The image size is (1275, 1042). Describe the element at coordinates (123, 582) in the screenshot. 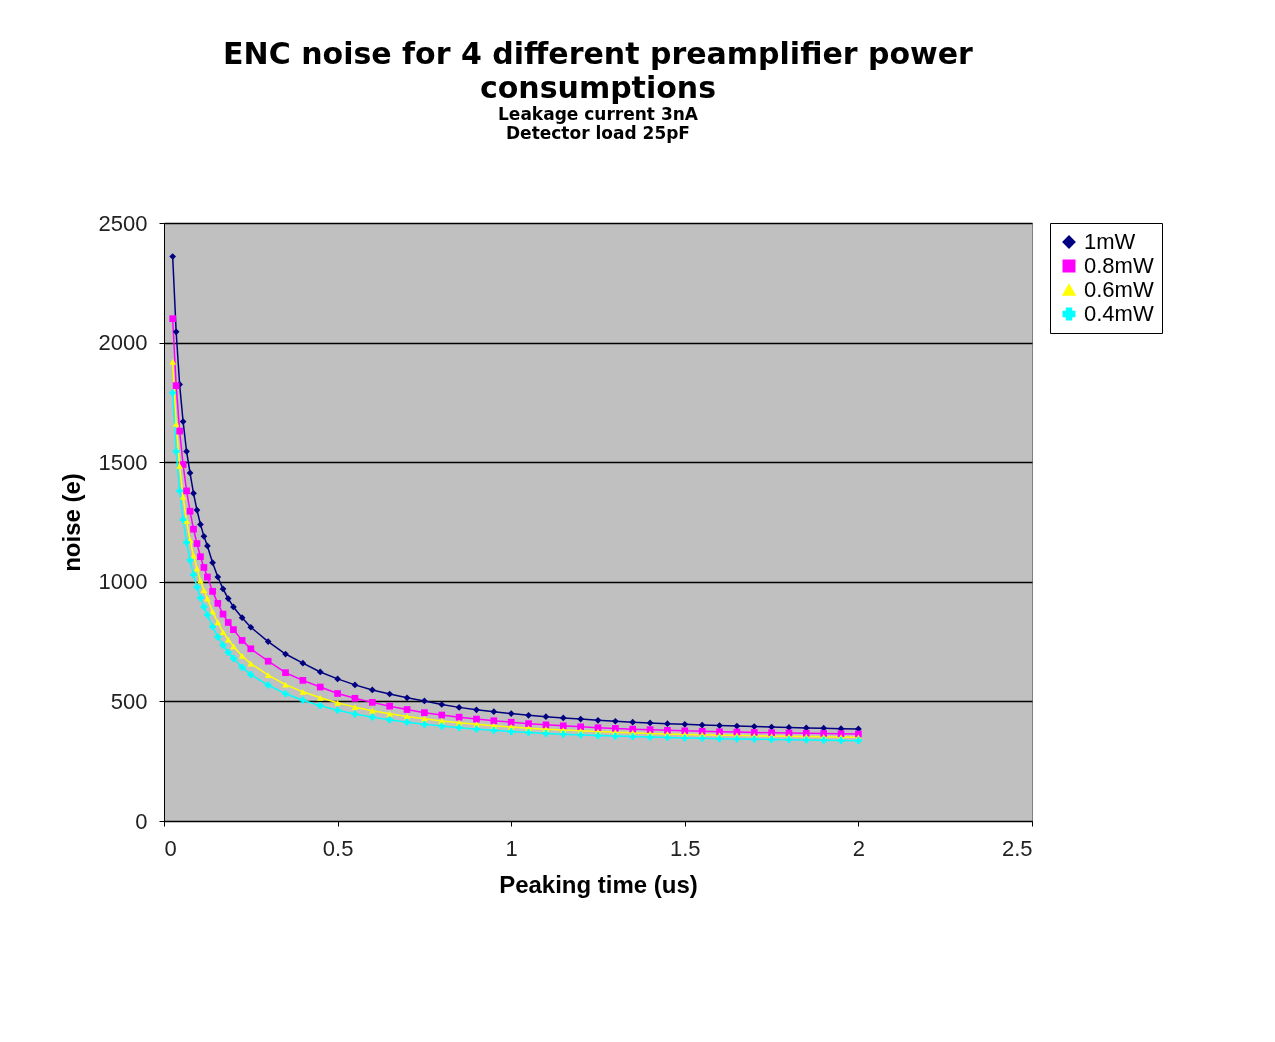

I see `y-tick-label: 1000` at that location.